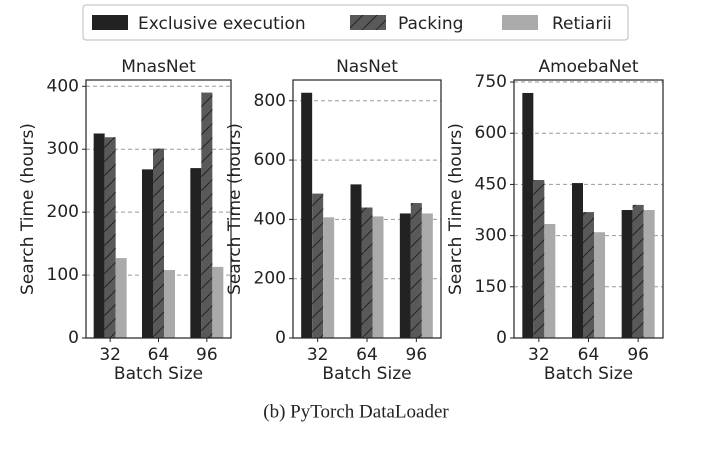 The height and width of the screenshot is (457, 712). I want to click on legend-label: Retiarii, so click(582, 24).